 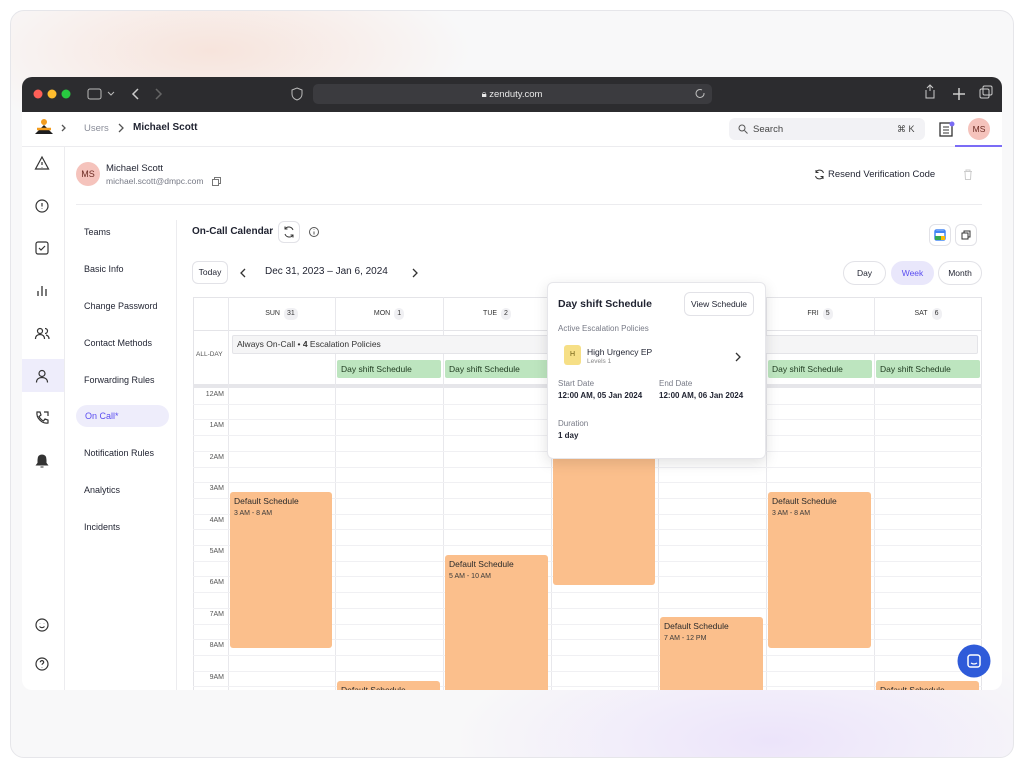 I want to click on nav-calls, so click(x=42, y=418).